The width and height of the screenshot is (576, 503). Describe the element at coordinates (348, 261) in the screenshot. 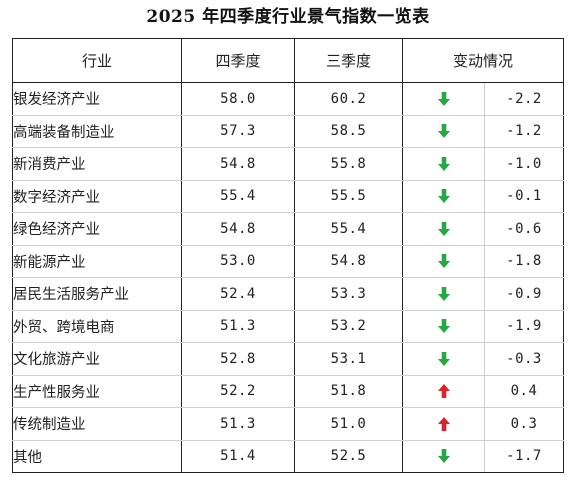

I see `q3-value-cell: 54.8` at that location.